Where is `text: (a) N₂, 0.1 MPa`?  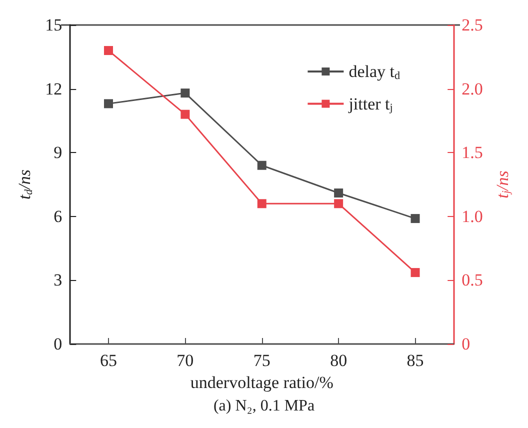
text: (a) N₂, 0.1 MPa is located at coordinates (264, 406).